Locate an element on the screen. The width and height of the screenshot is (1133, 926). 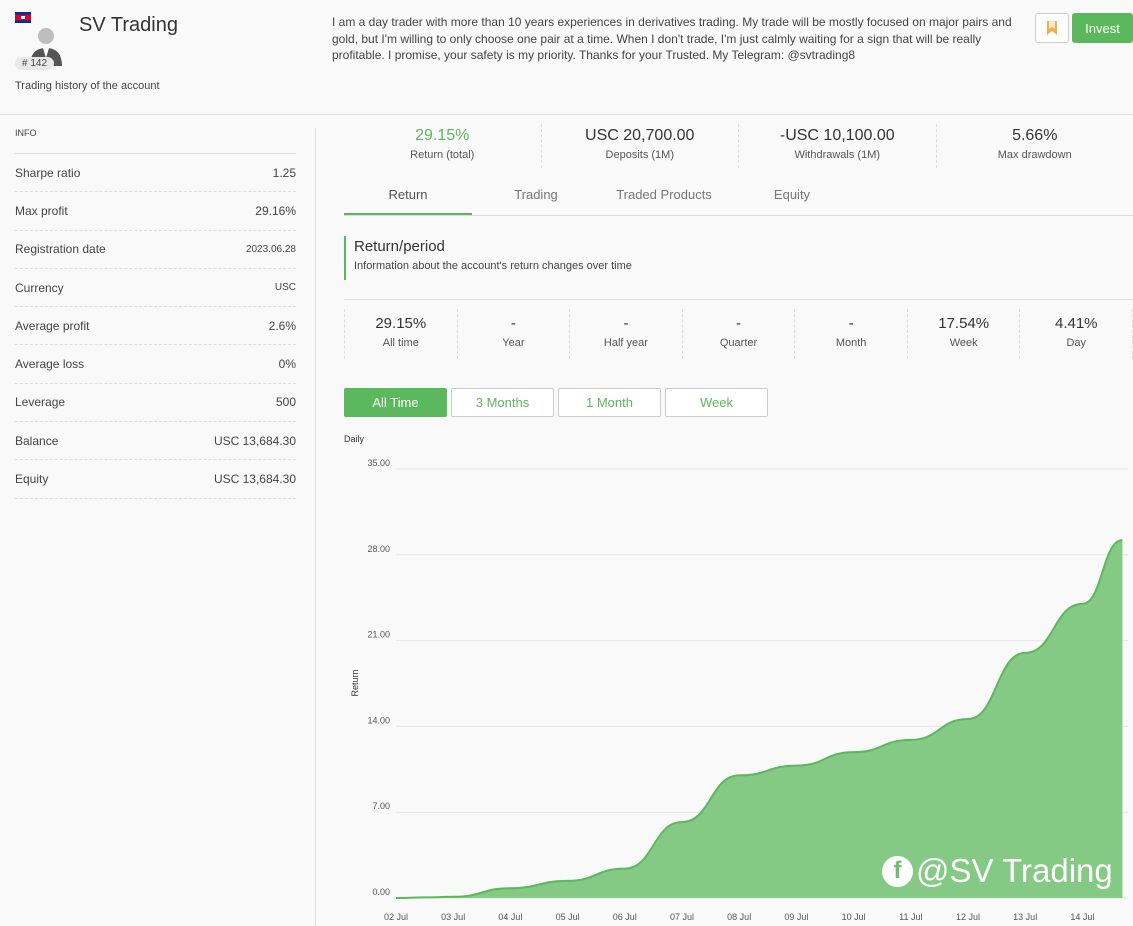
trading-history-link: Trading history of the account is located at coordinates (87, 86).